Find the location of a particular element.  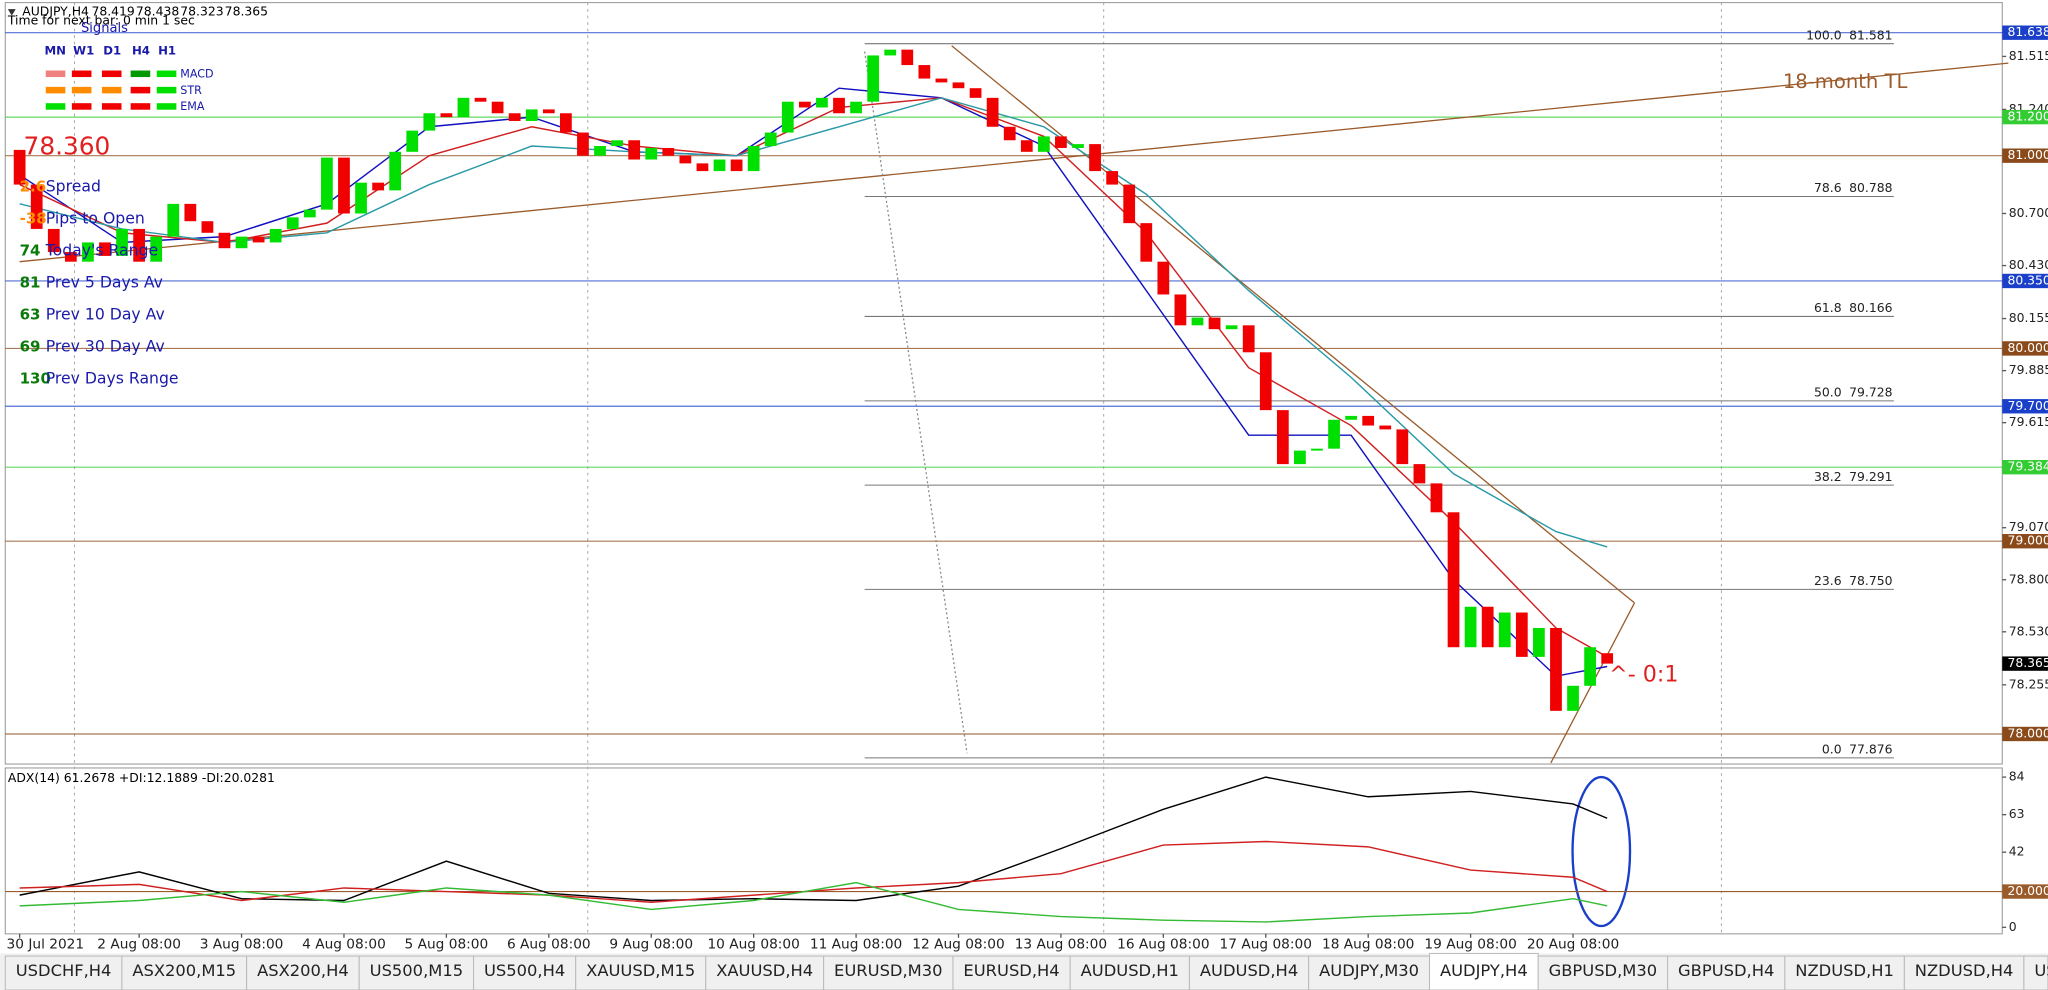

fib-price: 77.876 is located at coordinates (1870, 749).